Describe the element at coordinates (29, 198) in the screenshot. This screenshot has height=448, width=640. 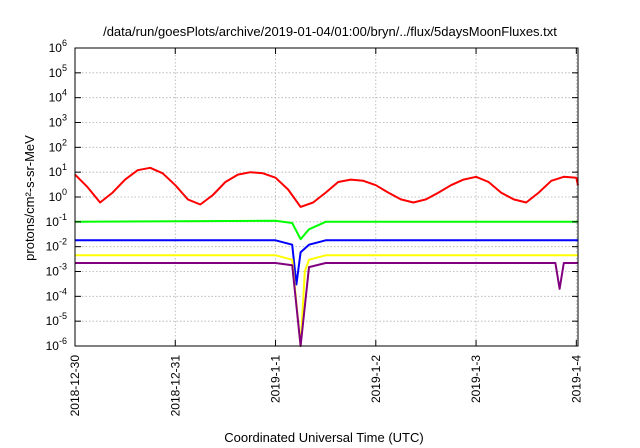
I see `y-axis-label: protons/cm²-s-sr-MeV` at that location.